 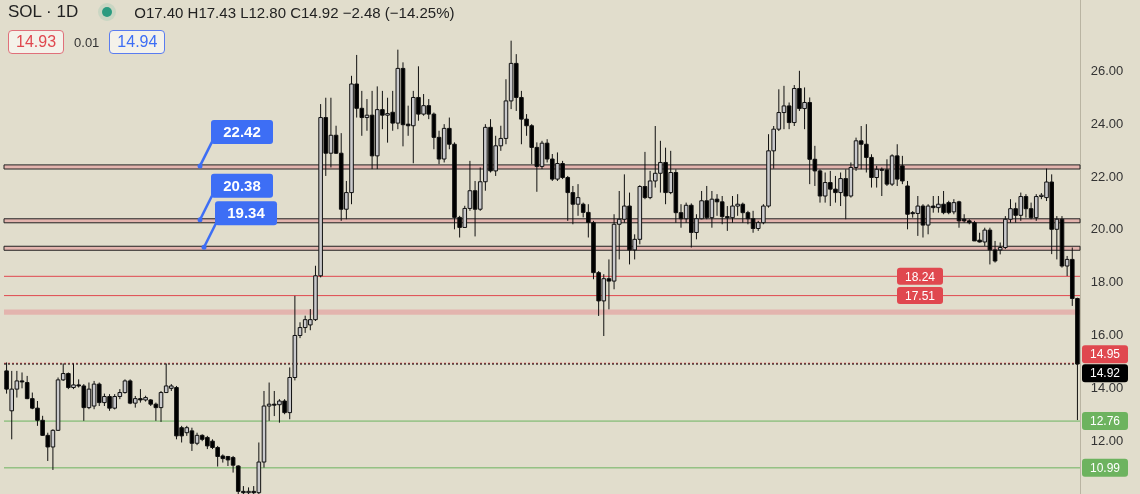 I want to click on chart-subtitle: O17.40 H17.43 L12.80 C14.92 −2.48 (−14.25%), so click(x=294, y=12).